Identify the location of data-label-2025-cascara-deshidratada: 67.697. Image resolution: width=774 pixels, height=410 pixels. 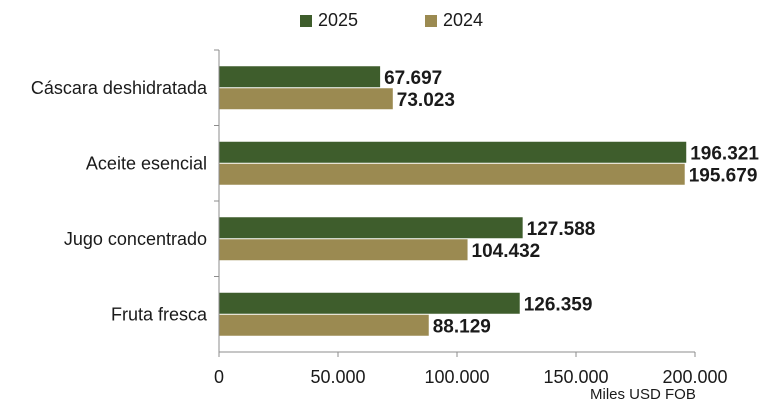
(413, 78).